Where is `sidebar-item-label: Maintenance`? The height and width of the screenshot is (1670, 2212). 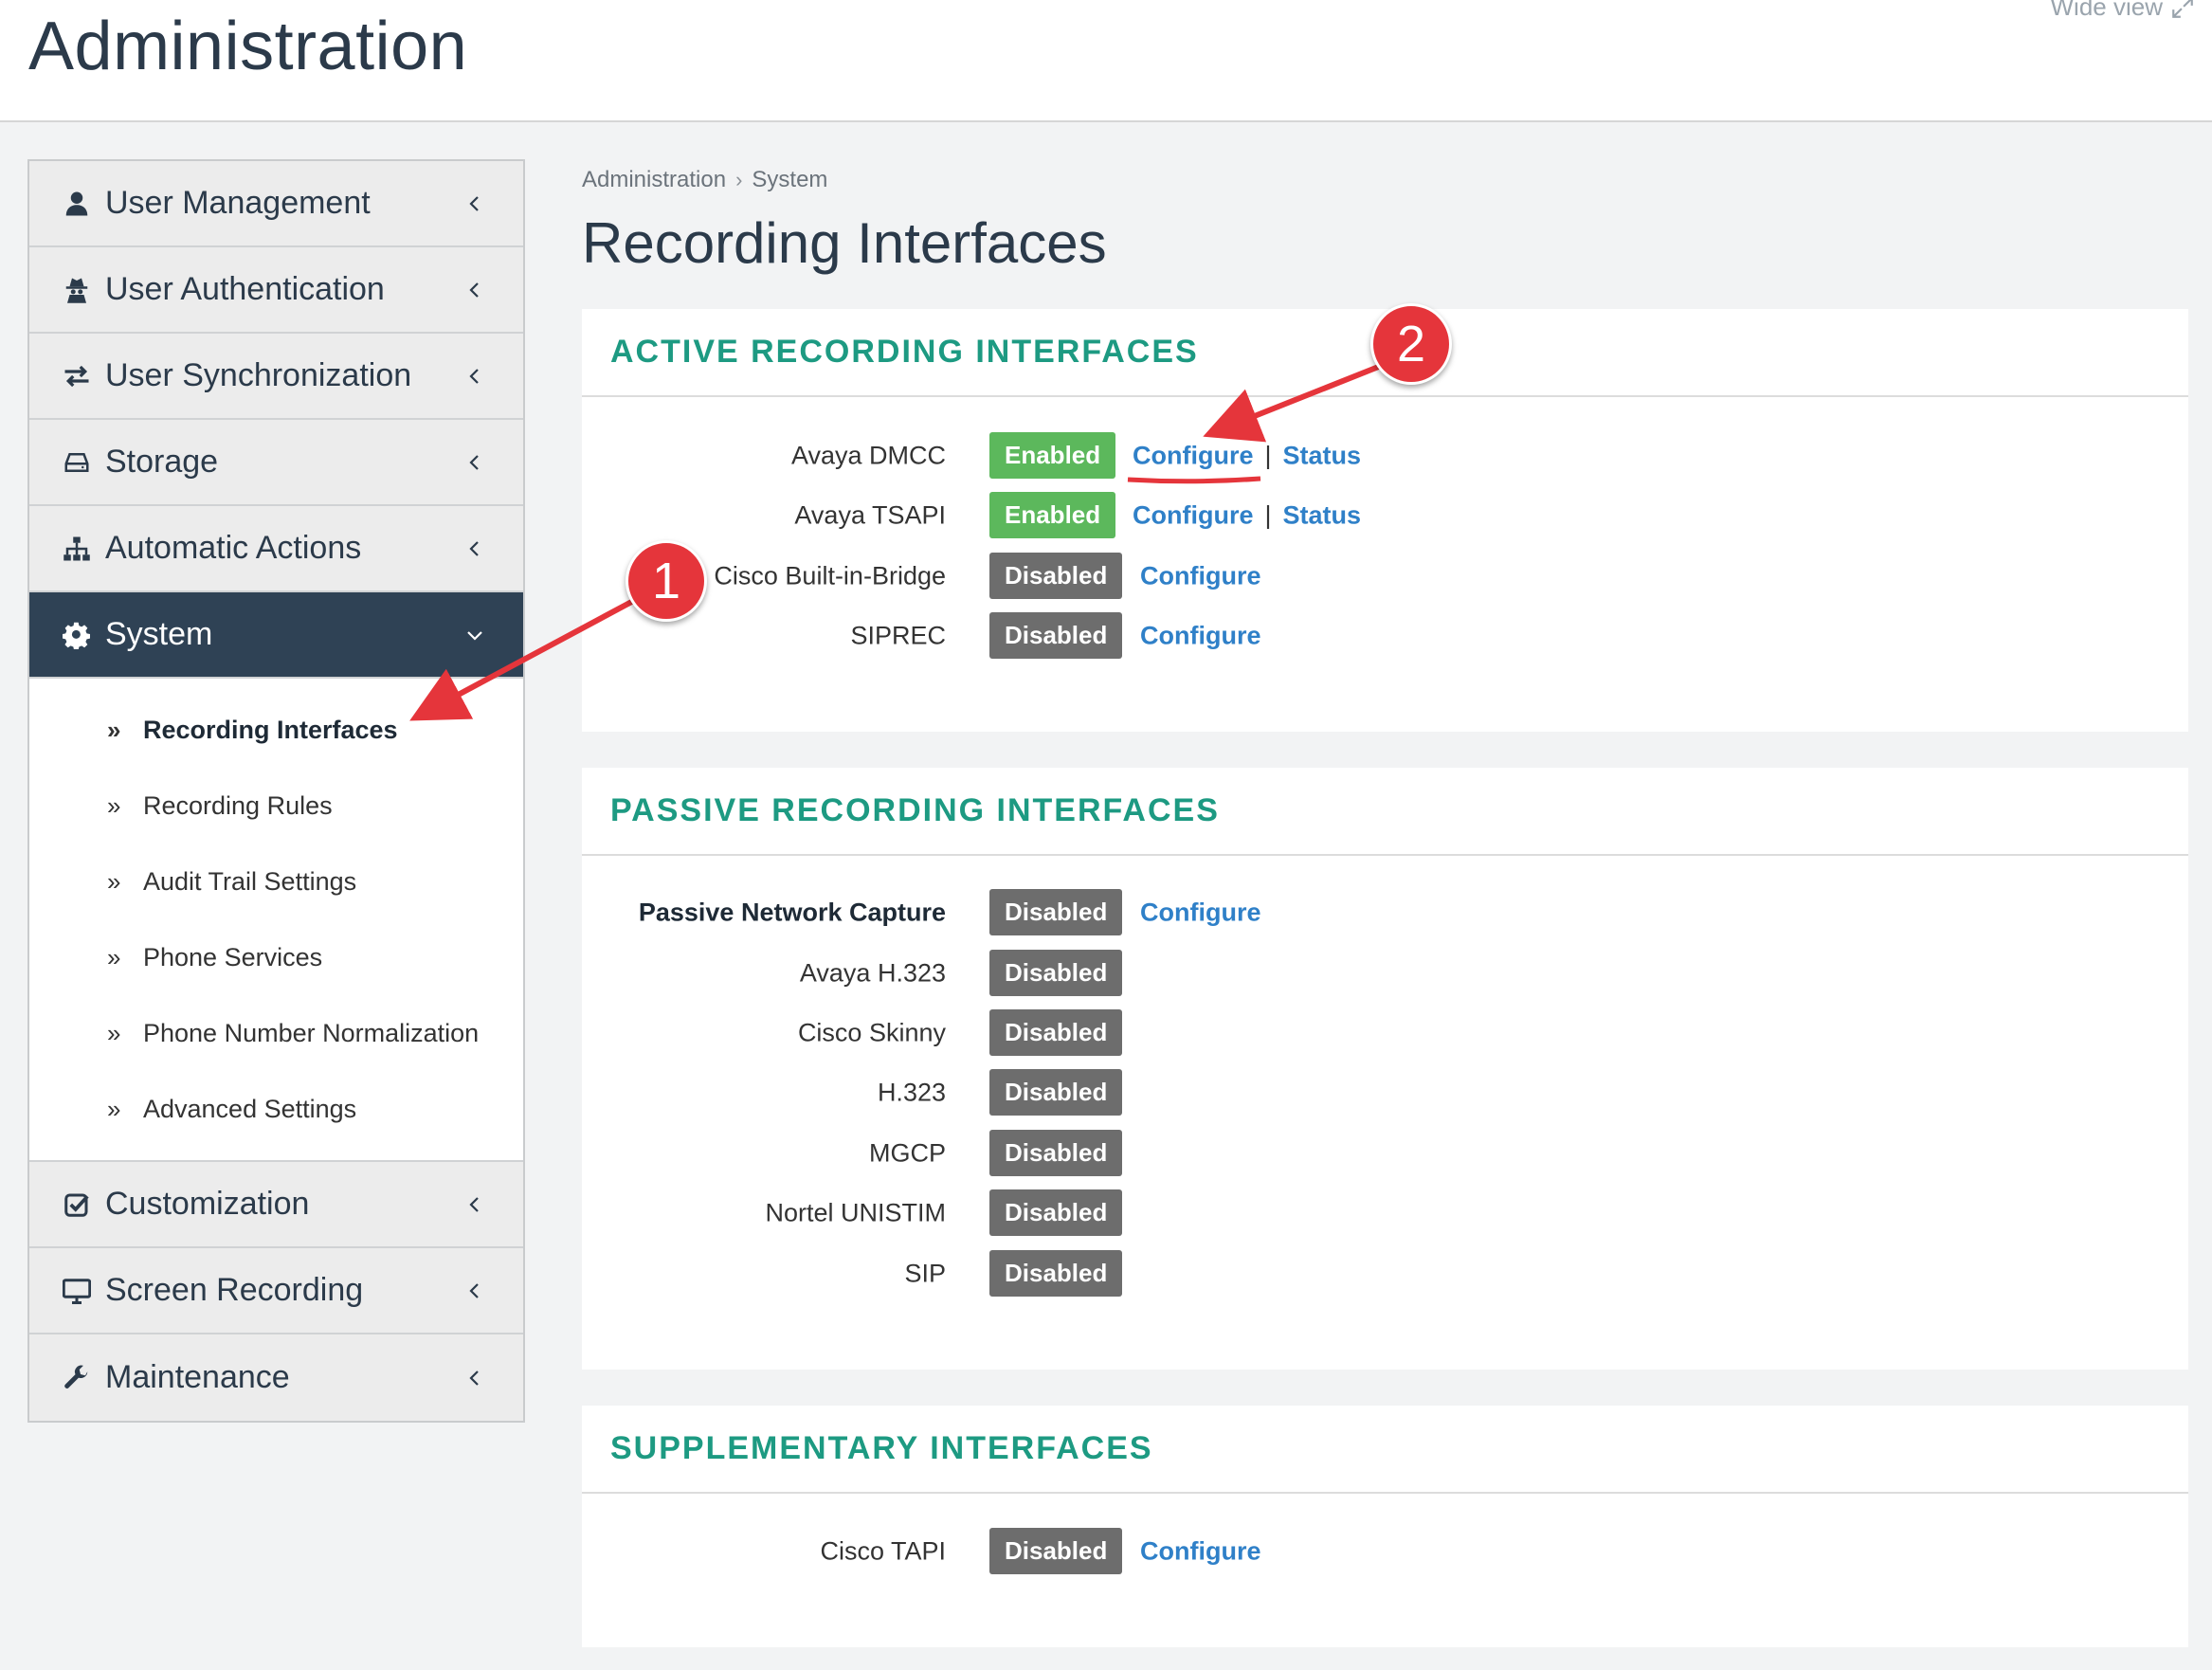
sidebar-item-label: Maintenance is located at coordinates (197, 1377).